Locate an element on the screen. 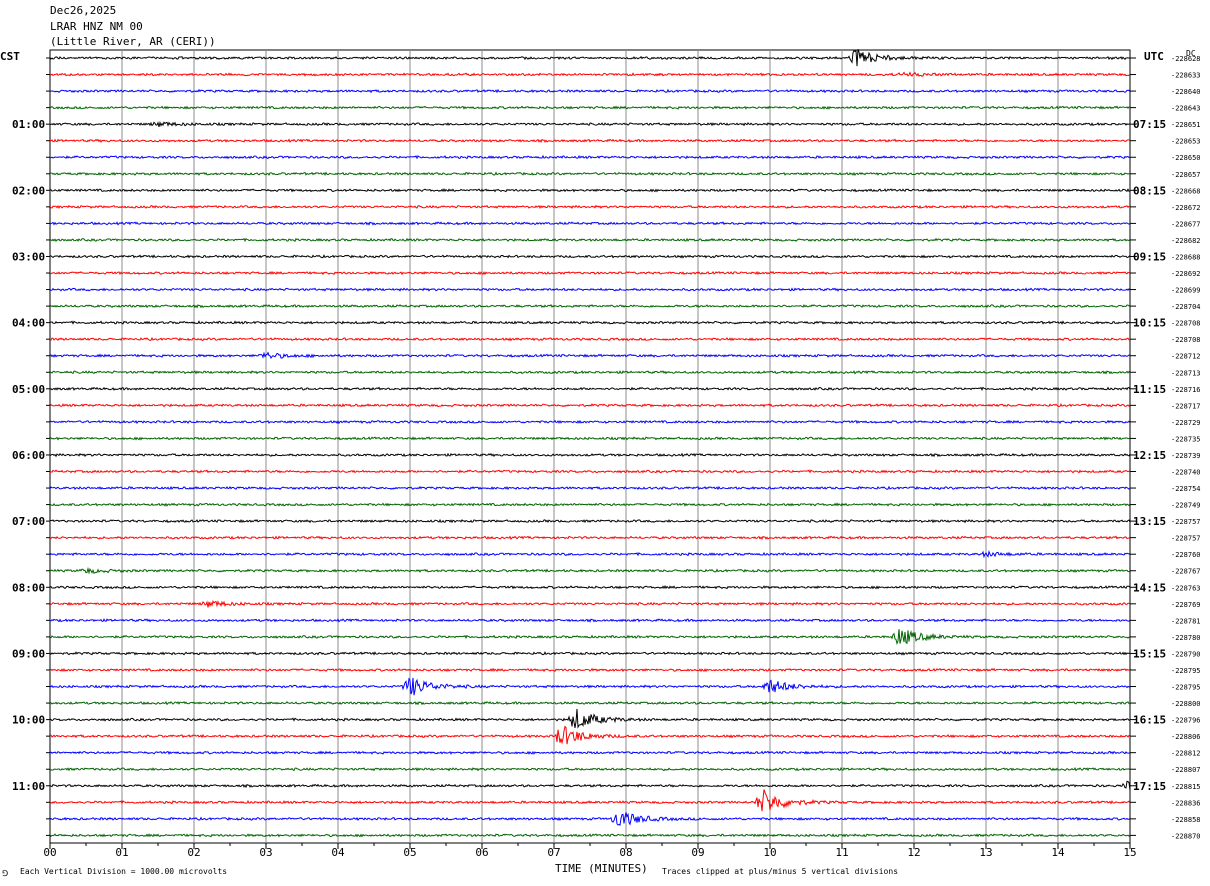  left-hour-label: 04:00 is located at coordinates (28, 323).